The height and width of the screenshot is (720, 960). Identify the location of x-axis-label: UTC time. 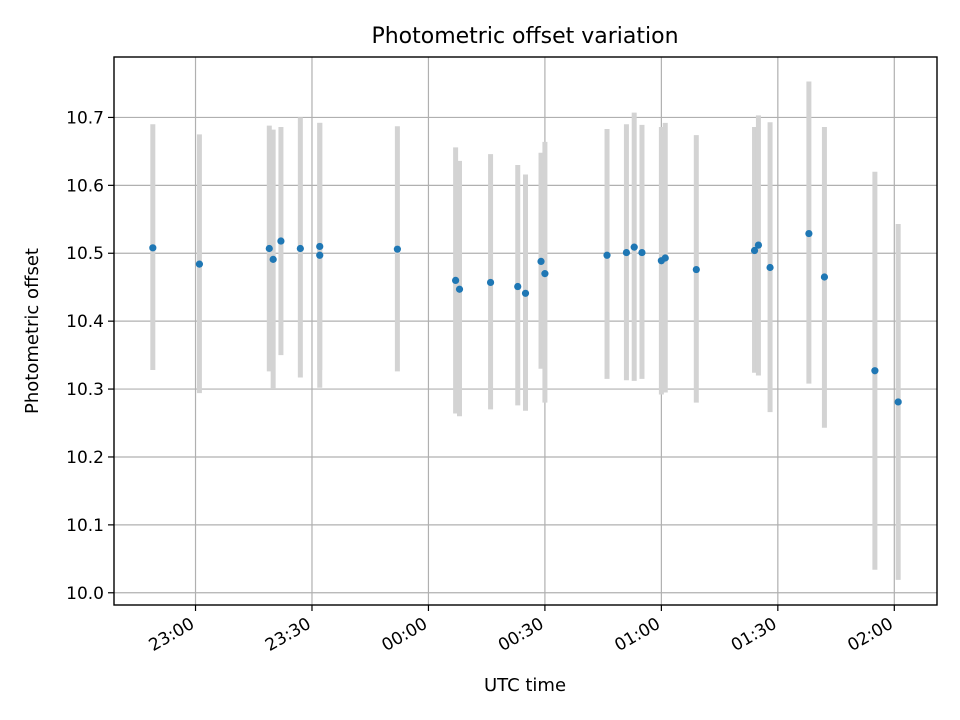
(525, 685).